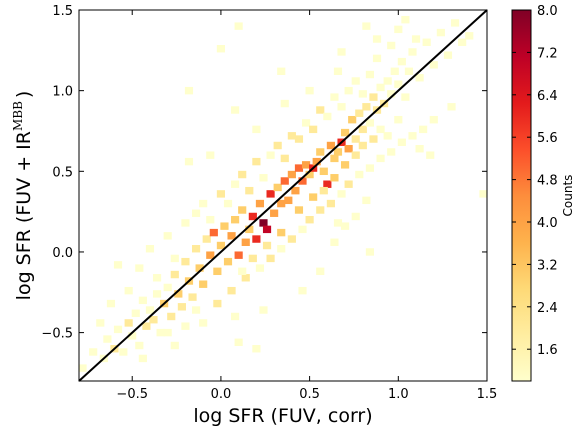 The image size is (585, 430). I want to click on x-tick-label: 0.5, so click(309, 394).